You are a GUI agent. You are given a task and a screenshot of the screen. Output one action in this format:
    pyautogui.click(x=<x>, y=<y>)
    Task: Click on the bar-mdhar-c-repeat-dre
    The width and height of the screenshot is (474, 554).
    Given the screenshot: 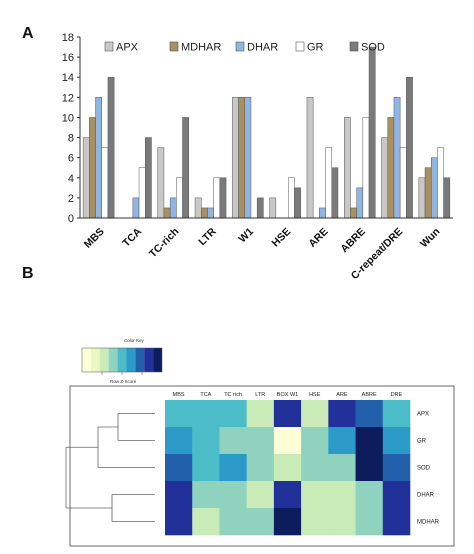 What is the action you would take?
    pyautogui.click(x=391, y=168)
    